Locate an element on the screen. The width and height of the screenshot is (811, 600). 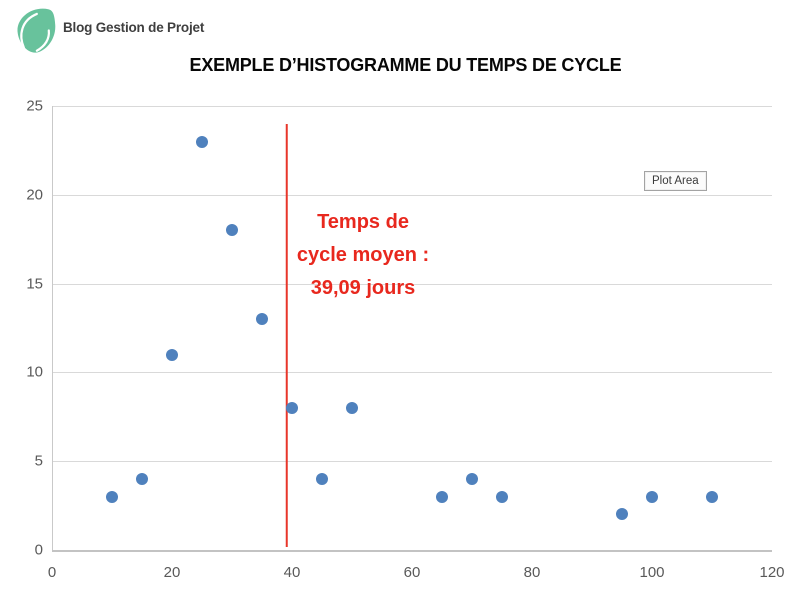
x-axis-tick-label: 0 is located at coordinates (52, 572).